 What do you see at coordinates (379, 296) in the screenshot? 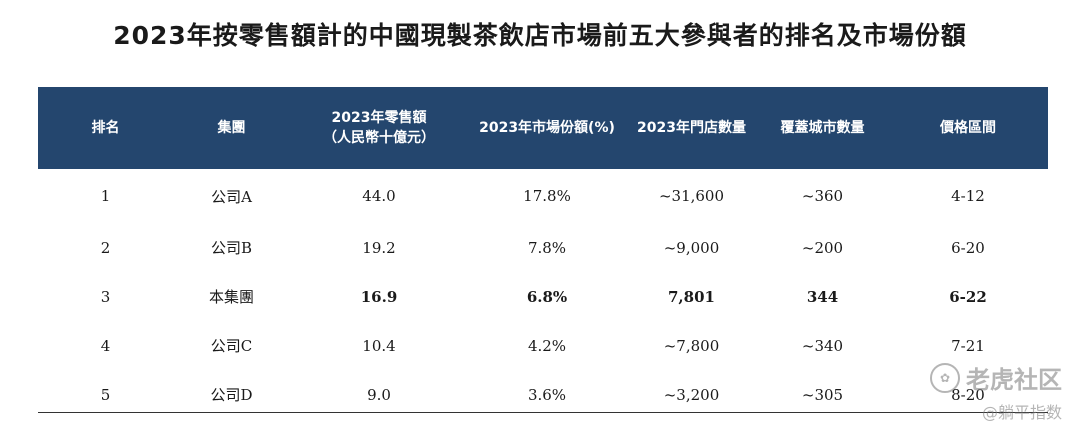
I see `cell-retail-sales: 16.9` at bounding box center [379, 296].